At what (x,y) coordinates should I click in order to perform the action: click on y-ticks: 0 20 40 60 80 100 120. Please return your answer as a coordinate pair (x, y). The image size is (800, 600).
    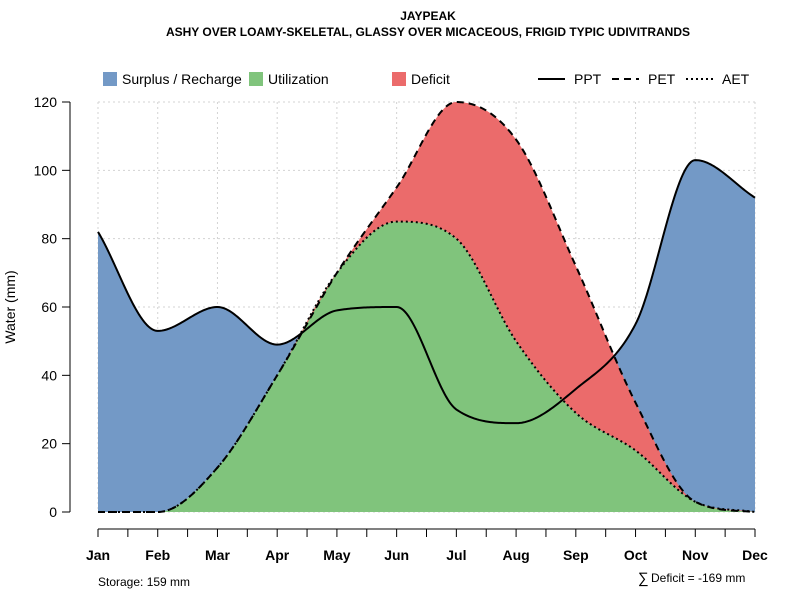
    Looking at the image, I should click on (52, 307).